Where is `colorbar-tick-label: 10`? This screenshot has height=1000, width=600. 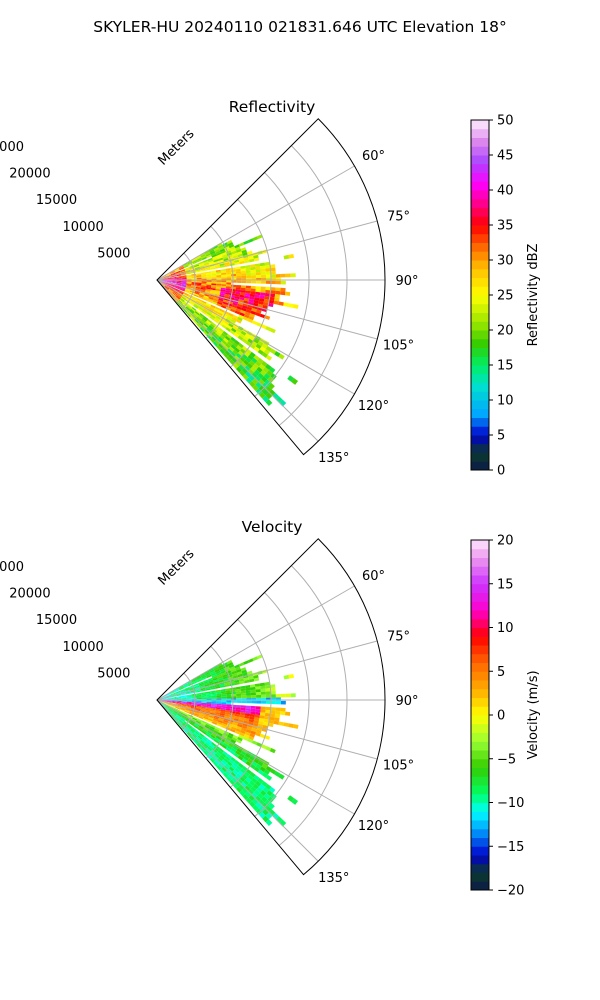 colorbar-tick-label: 10 is located at coordinates (505, 401).